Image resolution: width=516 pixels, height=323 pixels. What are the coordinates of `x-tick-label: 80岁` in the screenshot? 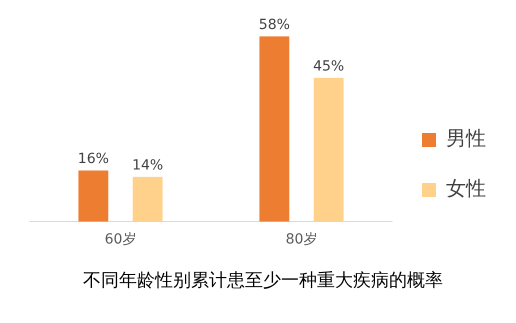 It's located at (302, 240).